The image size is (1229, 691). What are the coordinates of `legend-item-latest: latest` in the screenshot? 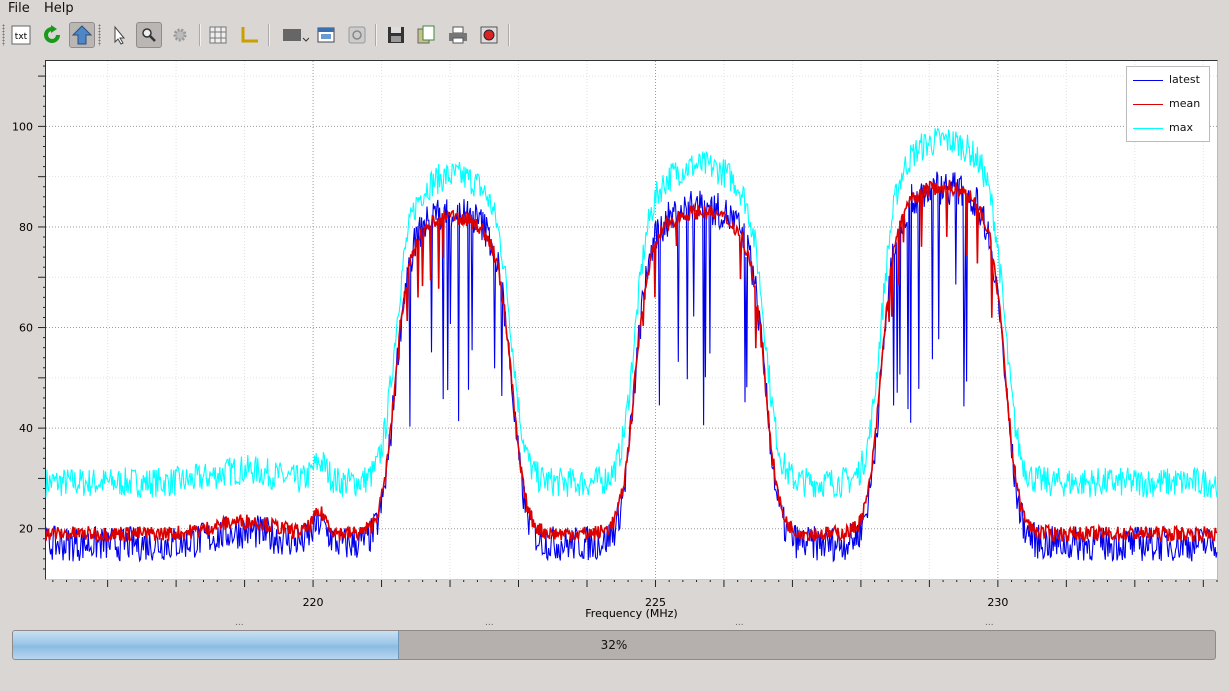 It's located at (1169, 81).